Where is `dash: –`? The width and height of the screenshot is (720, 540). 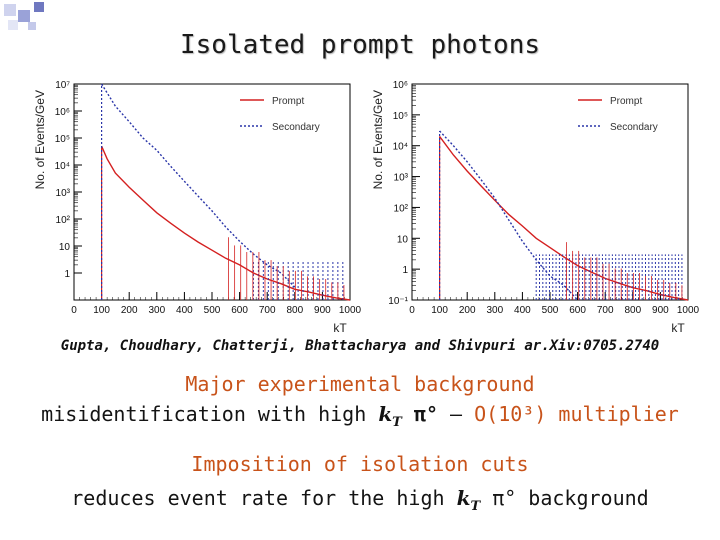 dash: – is located at coordinates (456, 414).